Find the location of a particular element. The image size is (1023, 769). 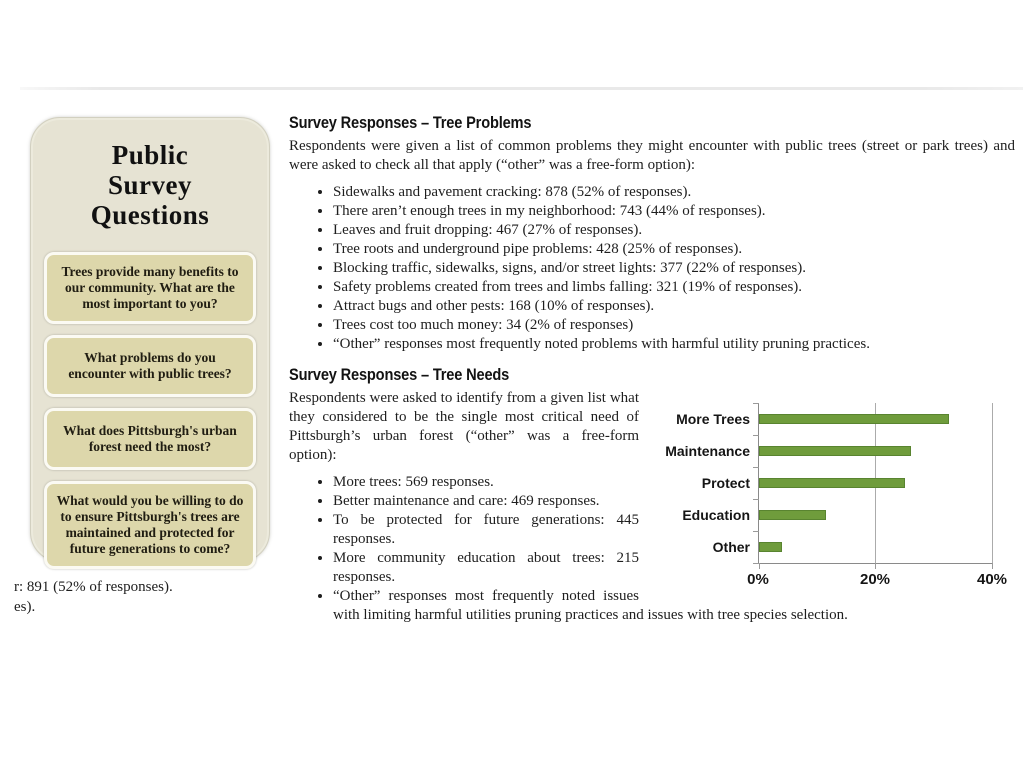

sidebar-title: Public Survey Questions is located at coordinates (150, 185).